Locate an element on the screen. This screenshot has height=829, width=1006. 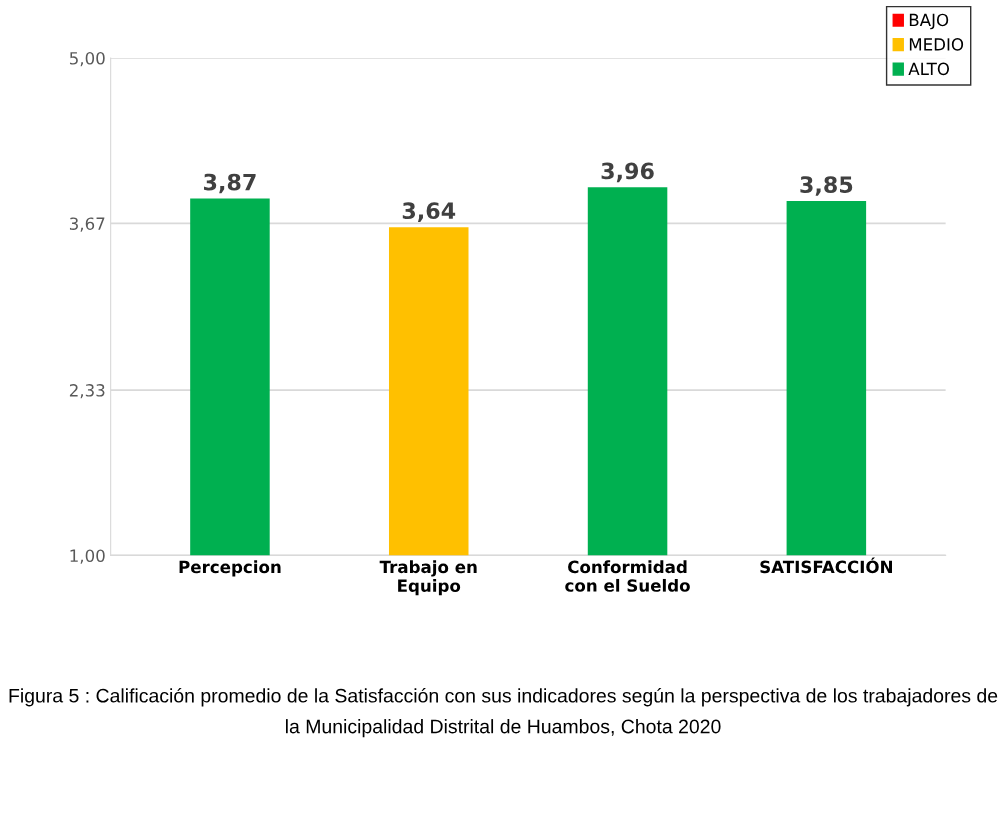
data-label: 3,64 is located at coordinates (429, 212).